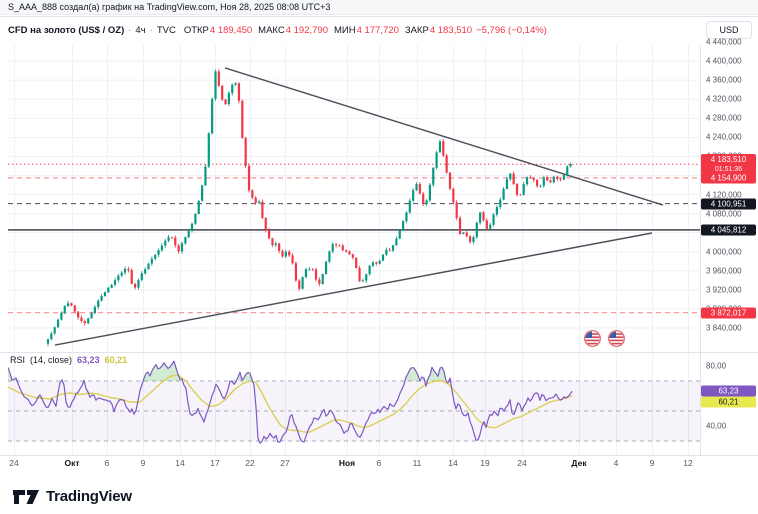 This screenshot has height=514, width=758. I want to click on ohlc-field: МИН4 177,720, so click(366, 30).